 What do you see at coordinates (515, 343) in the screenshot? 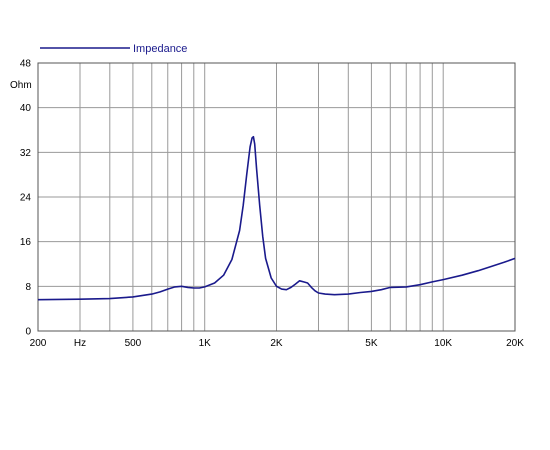
I see `x-tick-label: 20K` at bounding box center [515, 343].